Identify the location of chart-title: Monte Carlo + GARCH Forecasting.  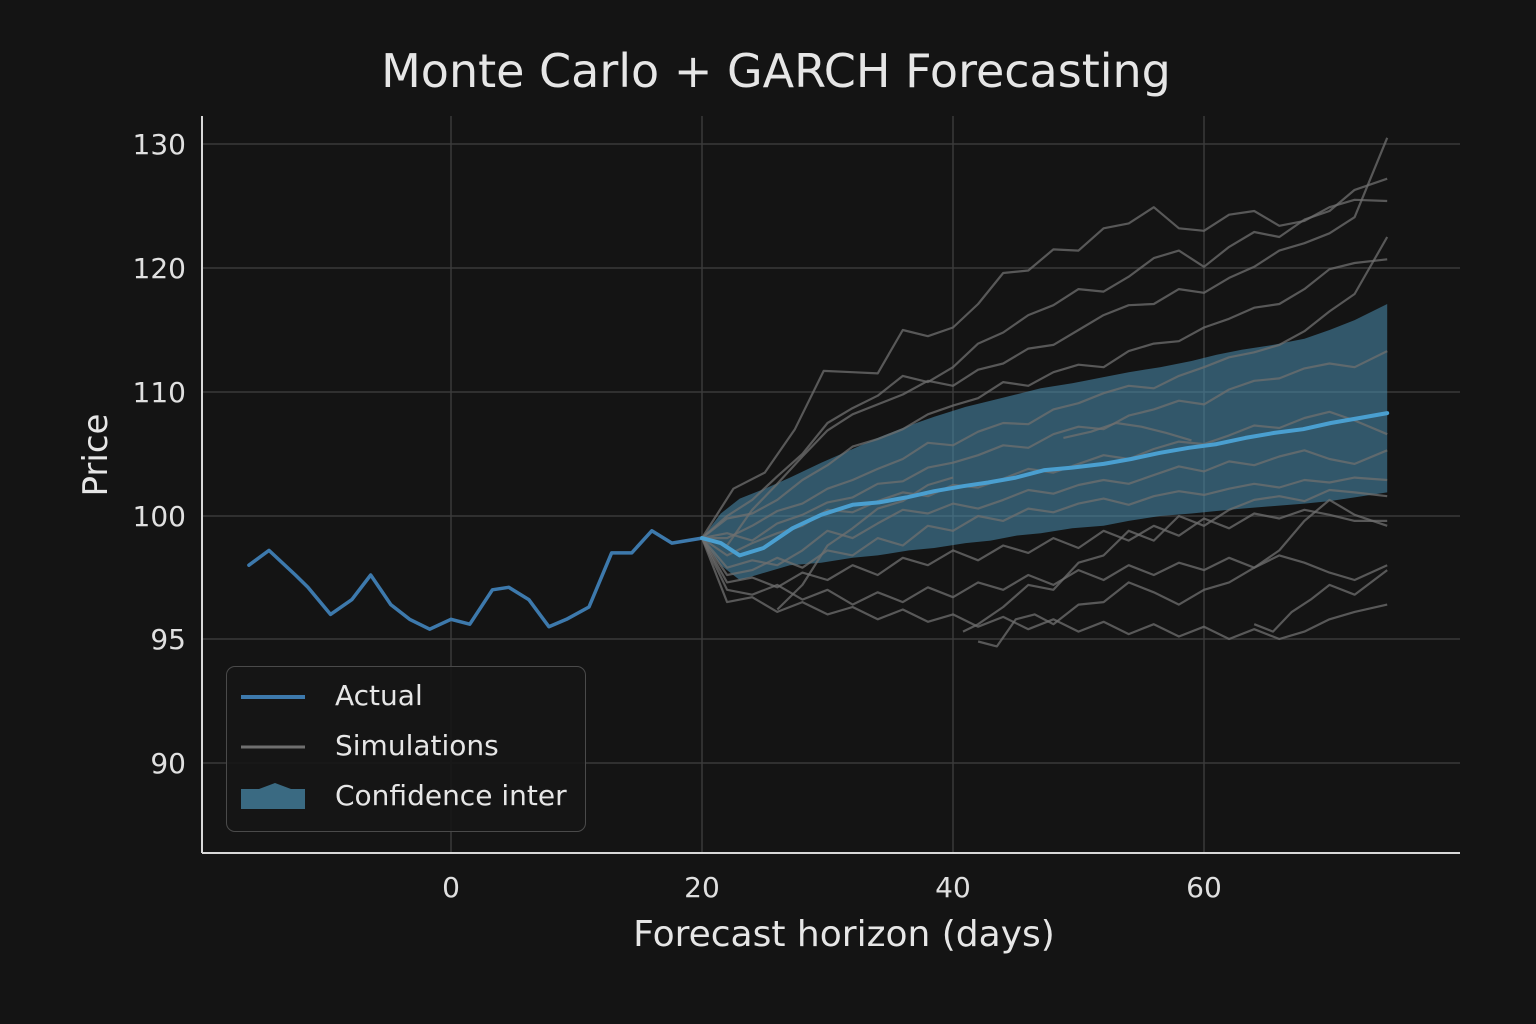
(776, 71).